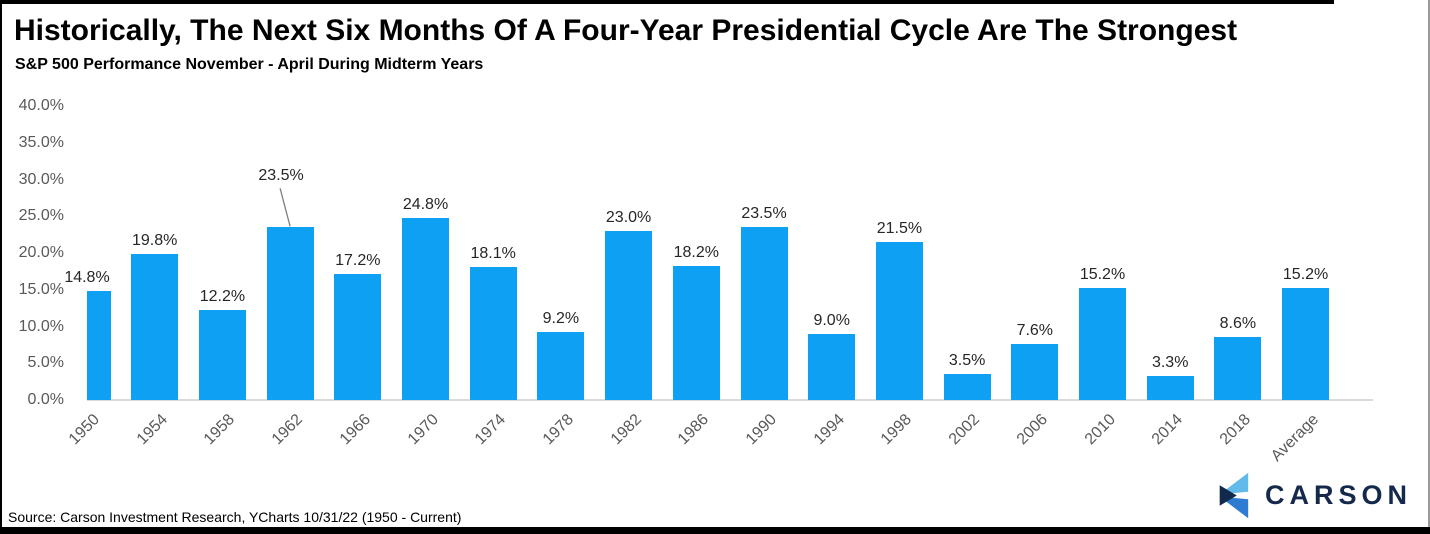 The image size is (1430, 534). Describe the element at coordinates (831, 320) in the screenshot. I see `bar-value-label: 9.0%` at that location.